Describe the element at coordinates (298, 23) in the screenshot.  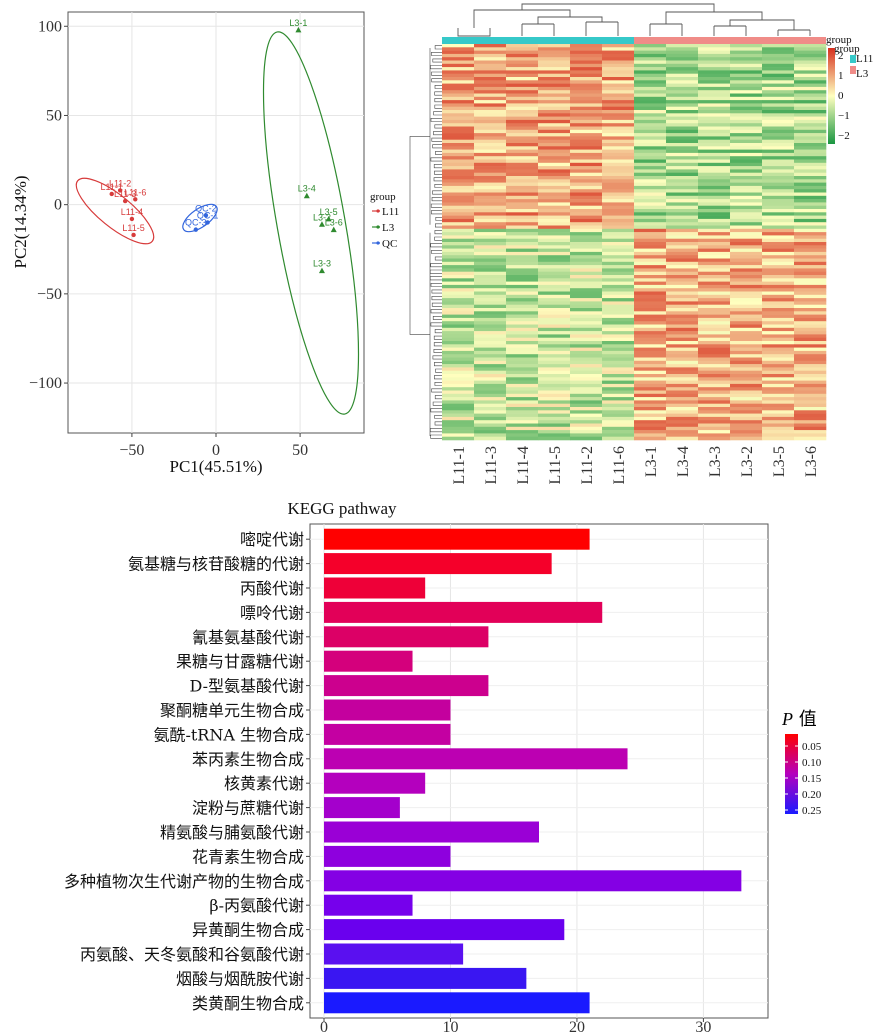
I see `pca-point-label: L3-1` at that location.